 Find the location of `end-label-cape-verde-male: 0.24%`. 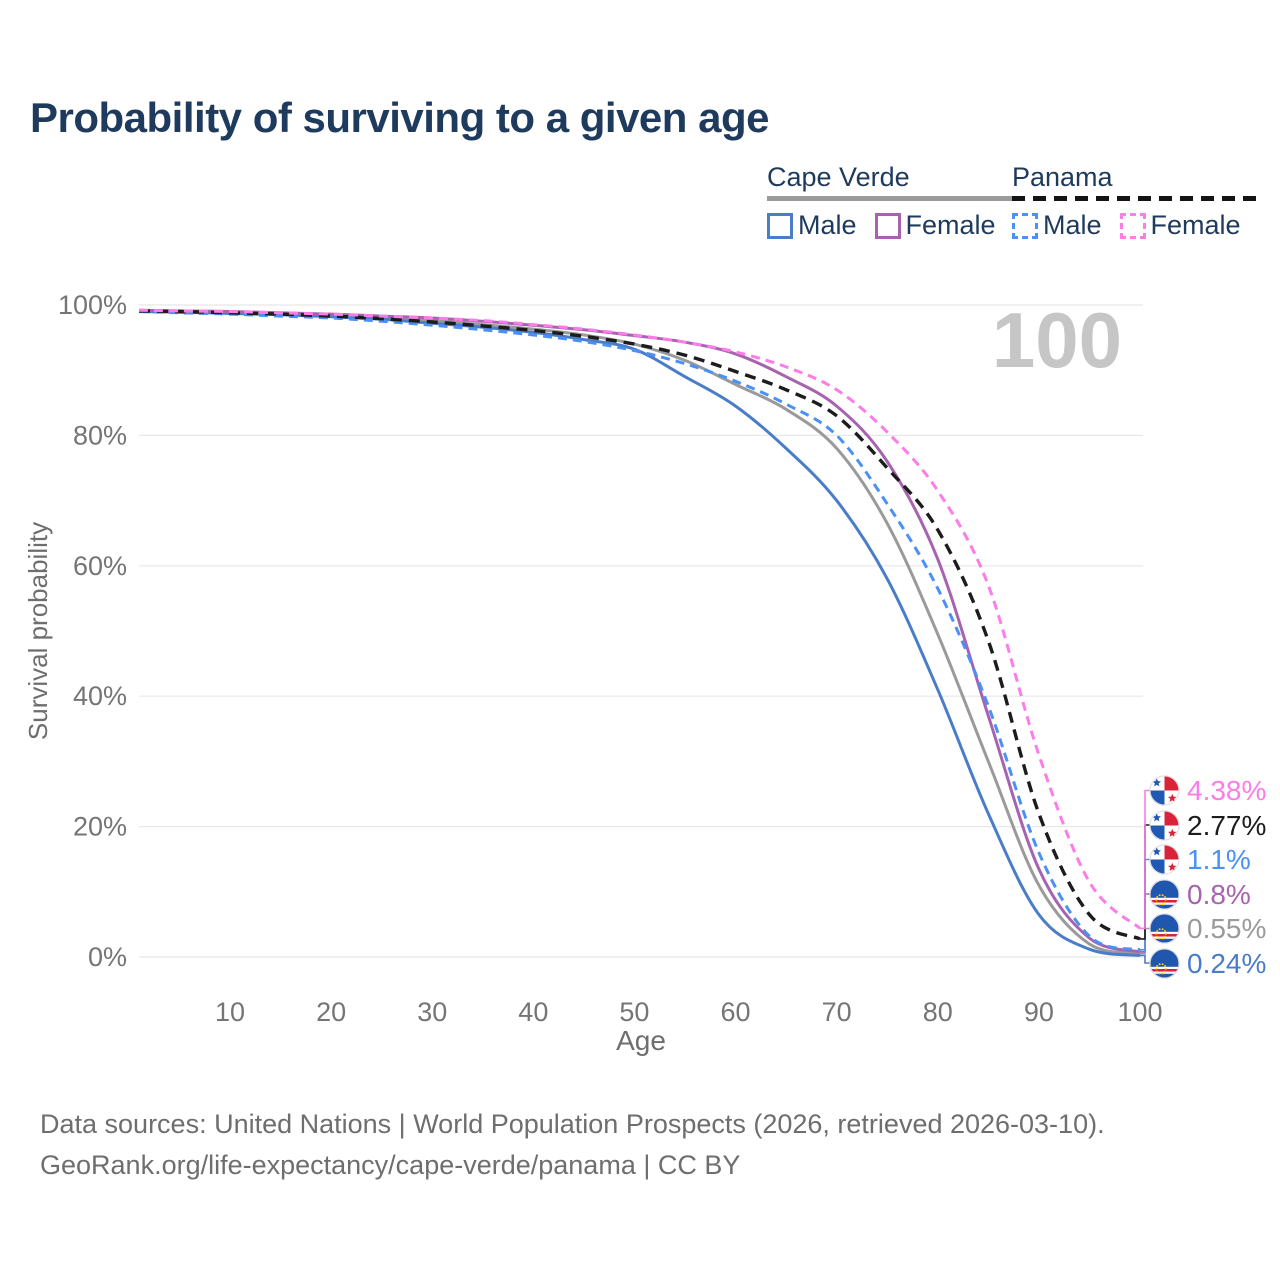

end-label-cape-verde-male: 0.24% is located at coordinates (1207, 963).